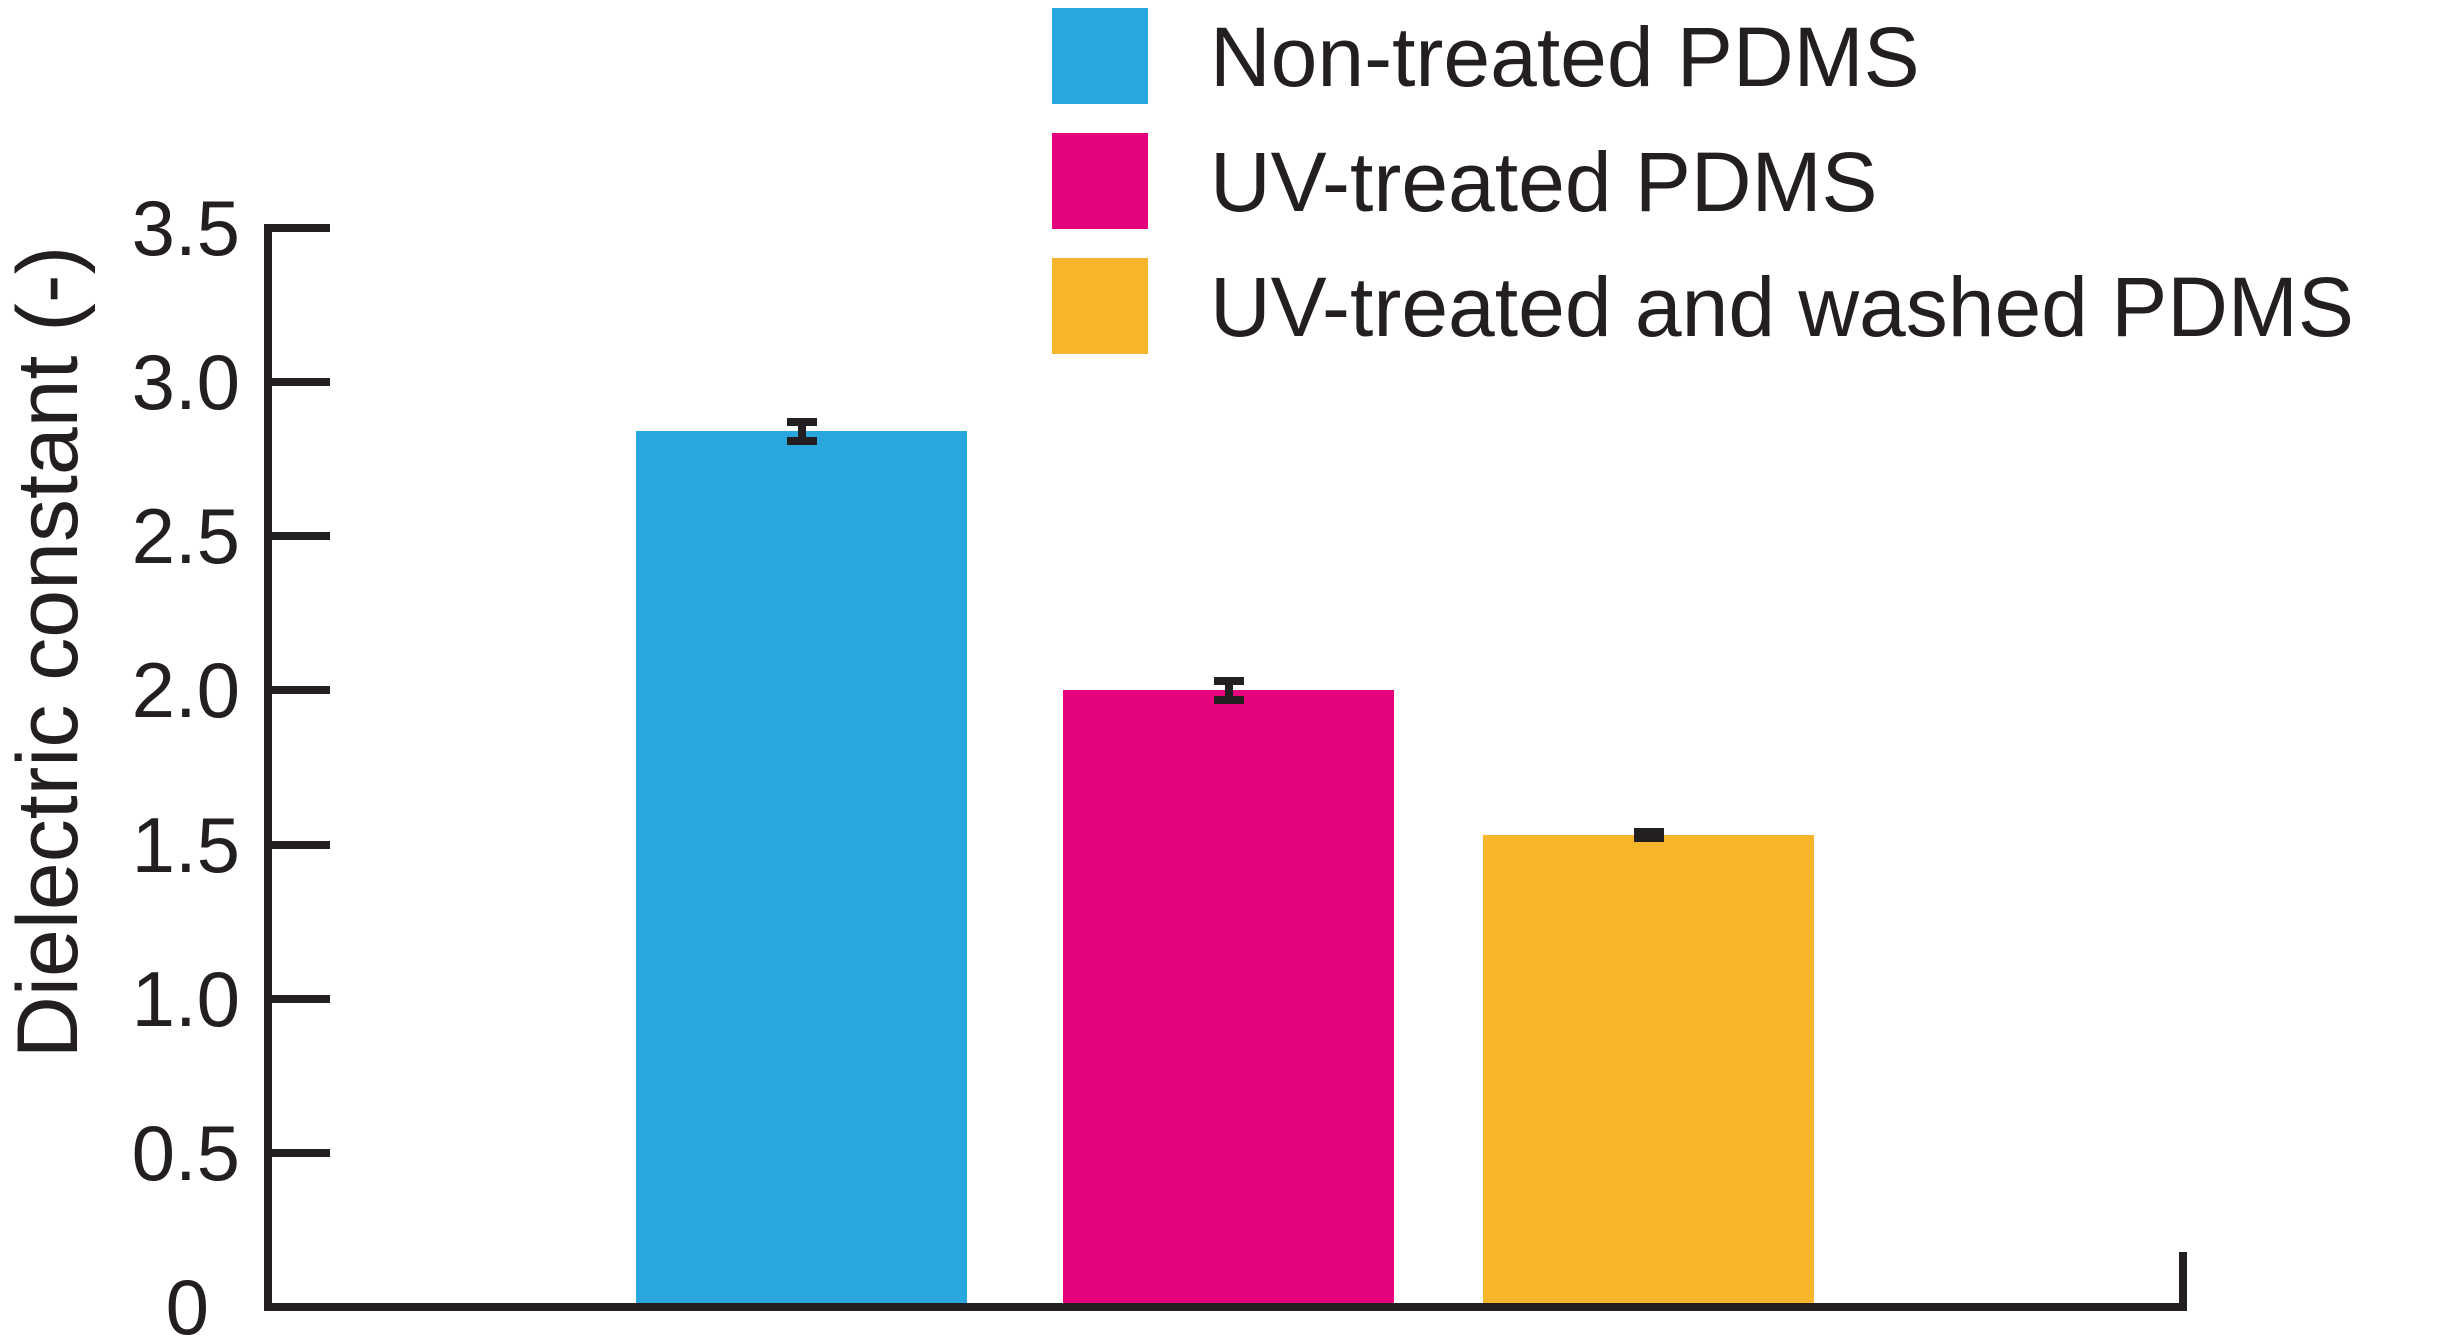 The image size is (2445, 1344). Describe the element at coordinates (1782, 307) in the screenshot. I see `legend-label-uv-treated-washed: UV-treated and washed PDMS` at that location.